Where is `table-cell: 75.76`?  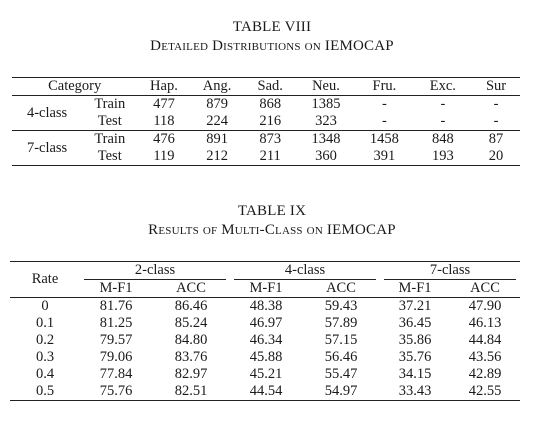
table-cell: 75.76 is located at coordinates (116, 392).